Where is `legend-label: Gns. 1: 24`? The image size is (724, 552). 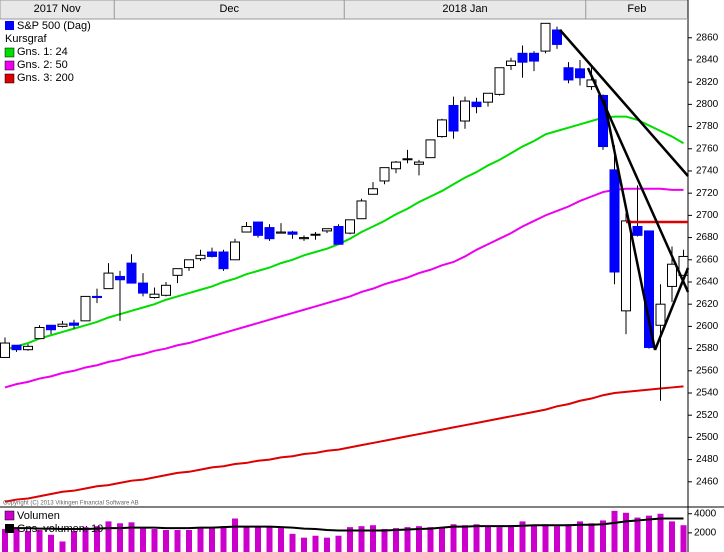 legend-label: Gns. 1: 24 is located at coordinates (42, 52).